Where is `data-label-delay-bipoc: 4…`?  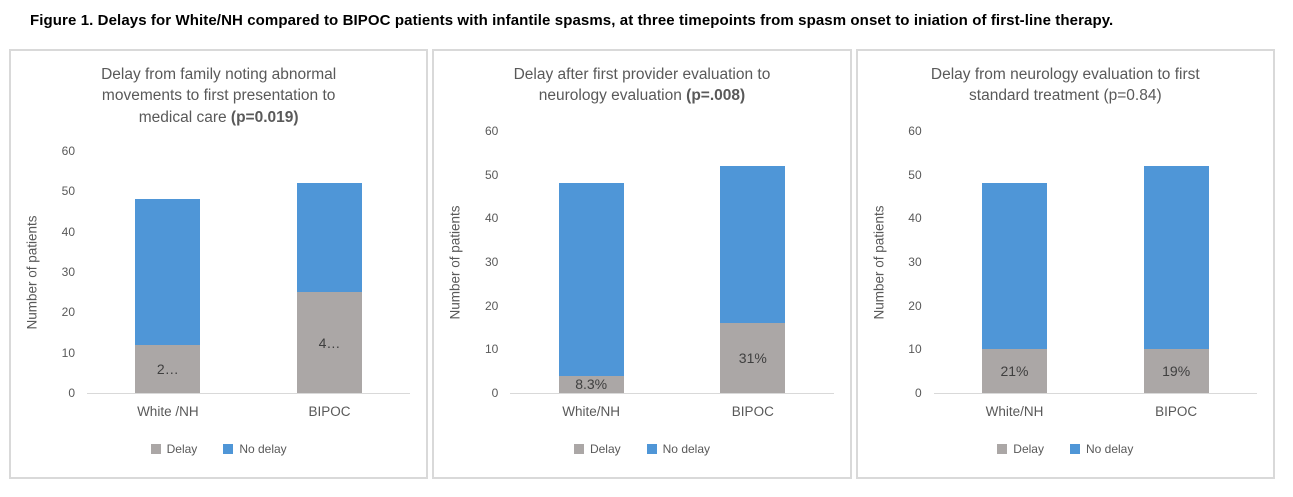 data-label-delay-bipoc: 4… is located at coordinates (329, 342).